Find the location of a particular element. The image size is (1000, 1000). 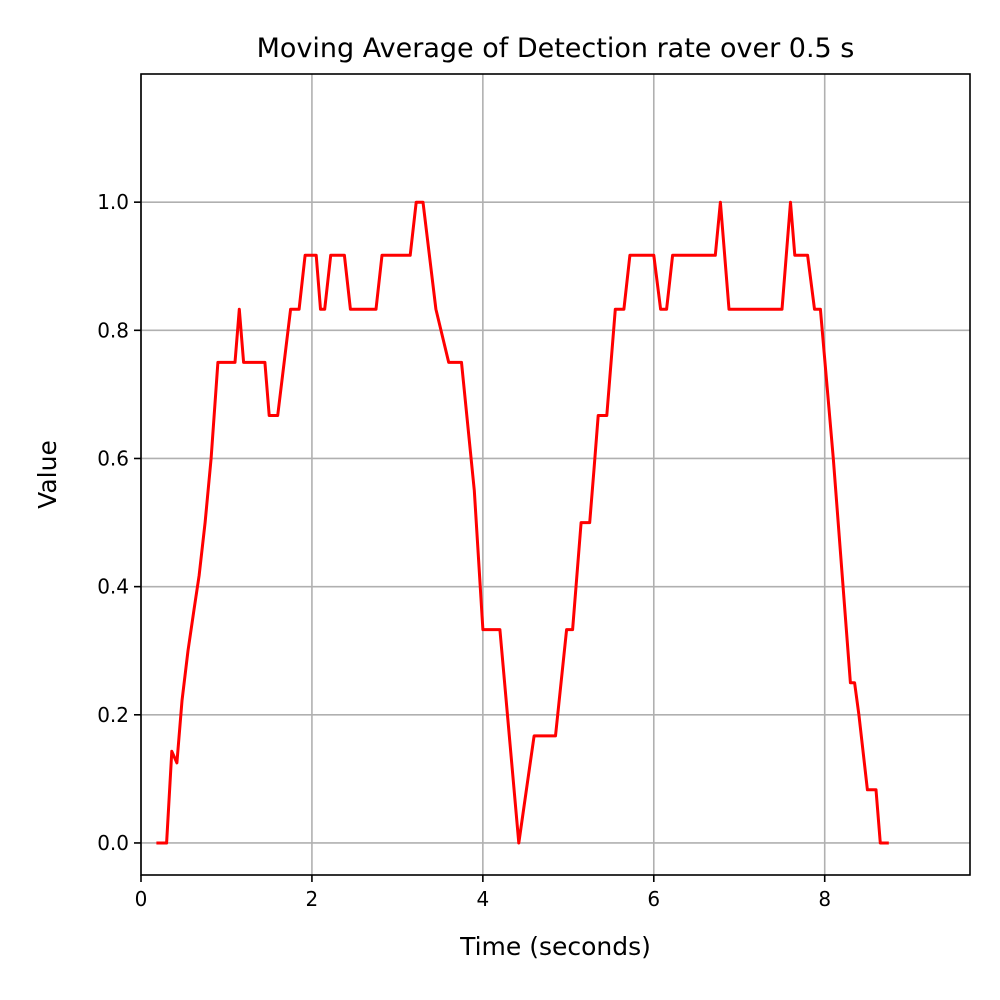

y-tick-label: 0.8 is located at coordinates (113, 330).